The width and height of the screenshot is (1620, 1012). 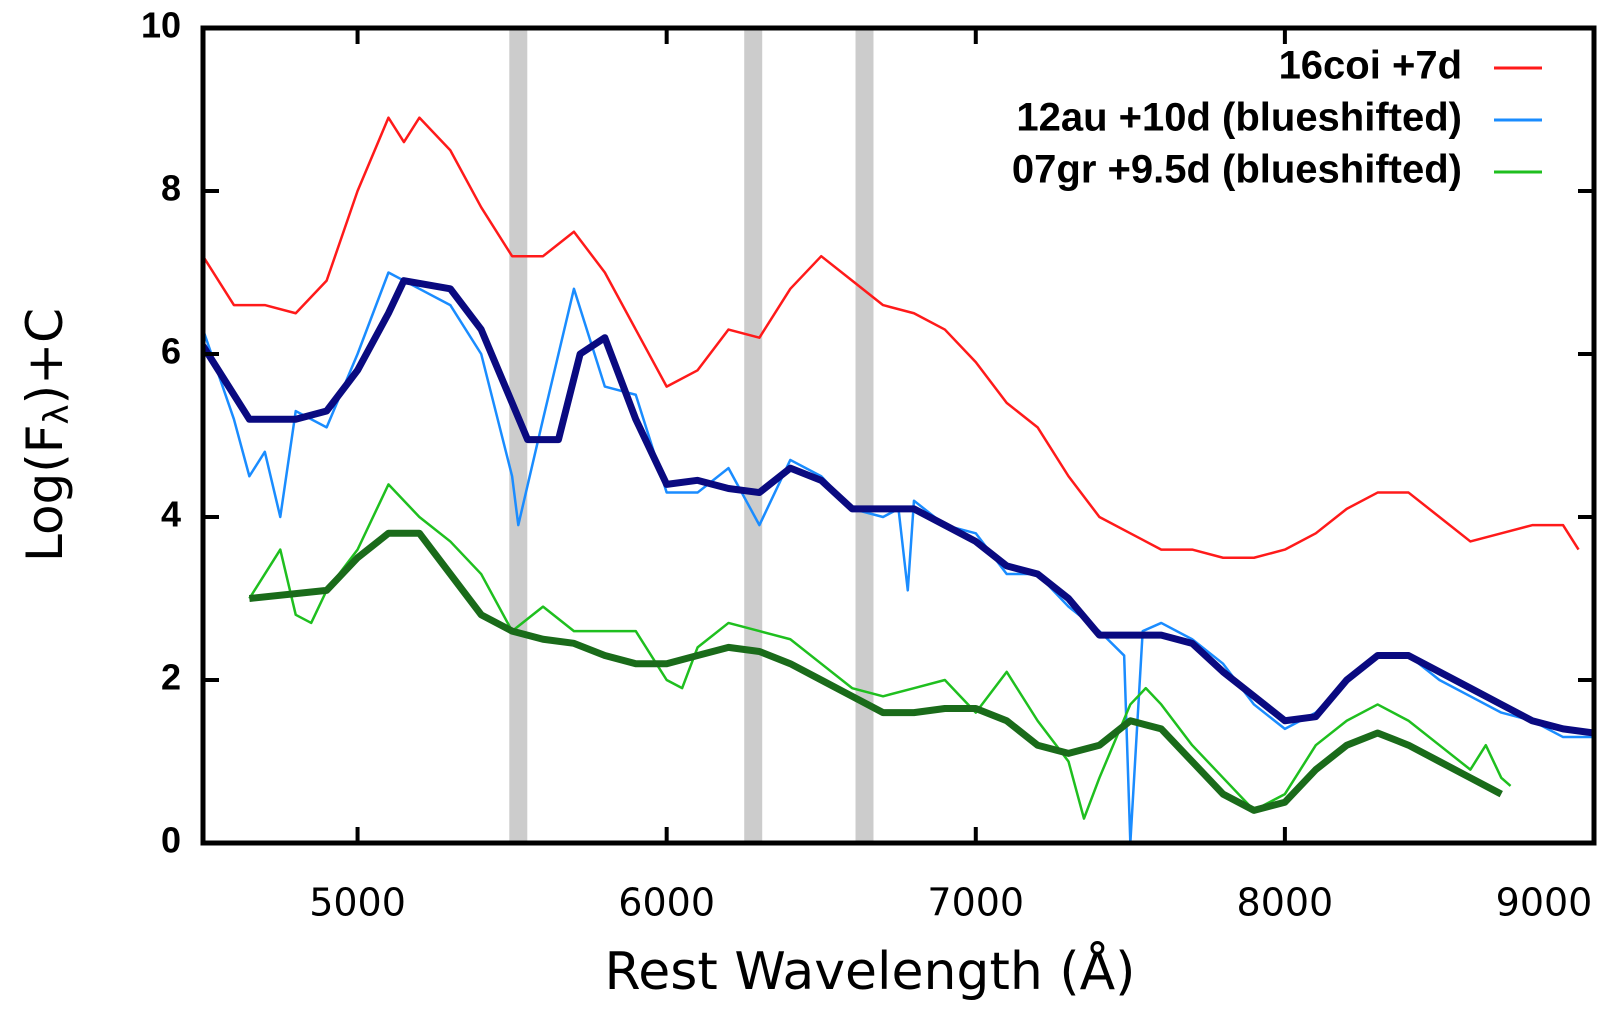 I want to click on legend-label: 12au +10d (blueshifted), so click(x=1239, y=118).